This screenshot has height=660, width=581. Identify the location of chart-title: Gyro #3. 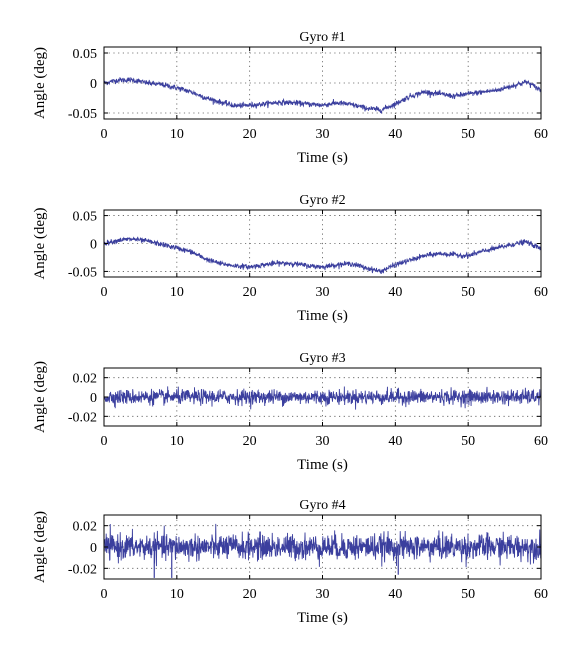
(322, 358).